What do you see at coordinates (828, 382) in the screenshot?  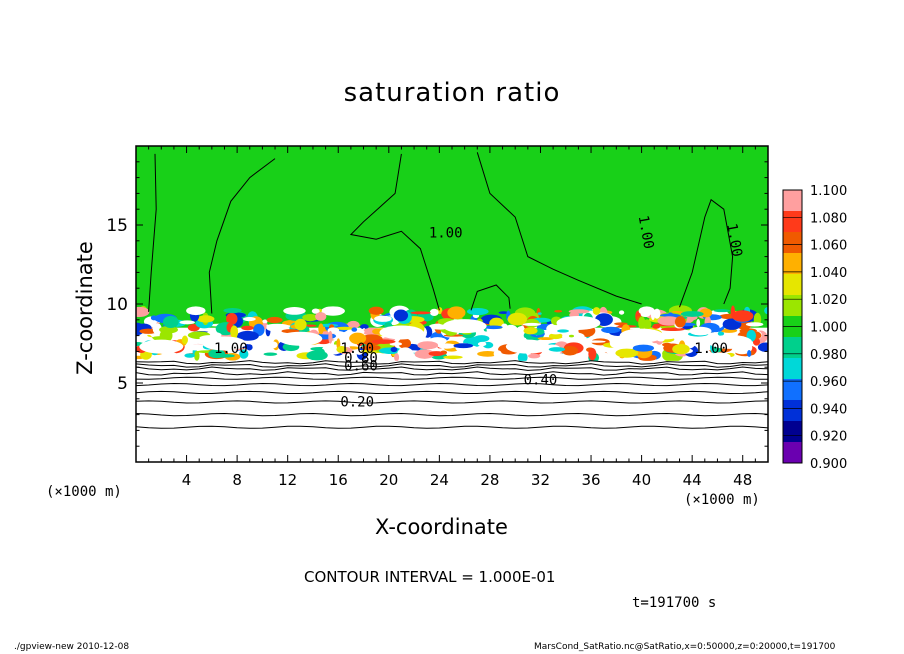 I see `colorbar-label: 0.960` at bounding box center [828, 382].